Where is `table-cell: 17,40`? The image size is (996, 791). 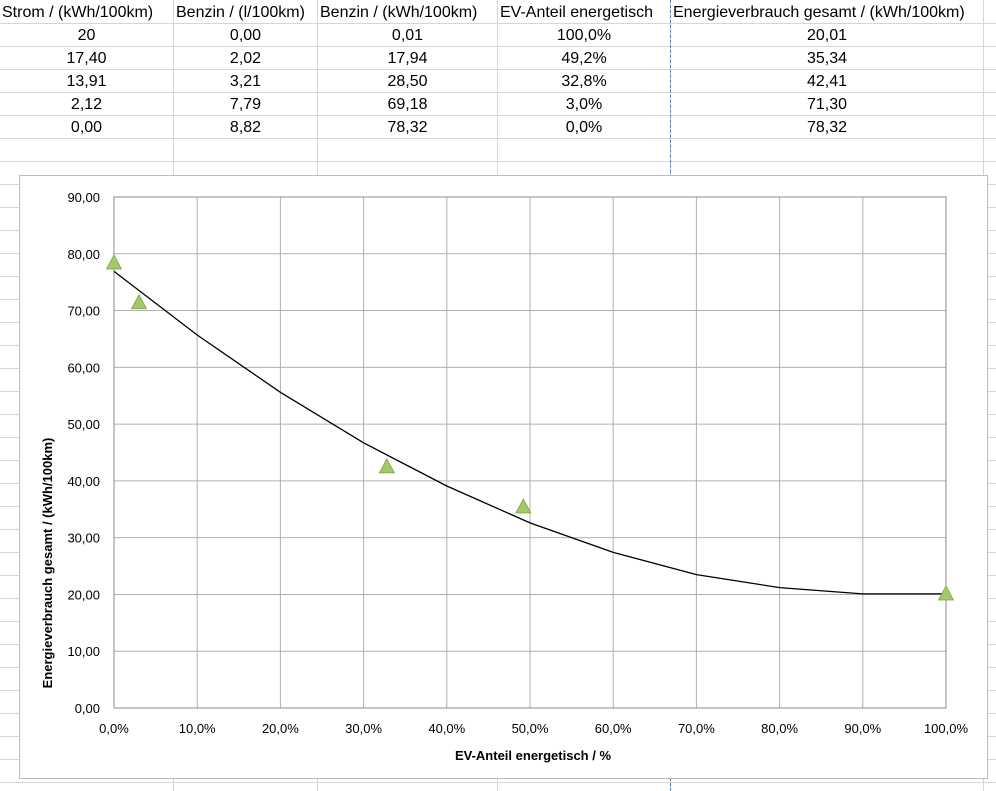
table-cell: 17,40 is located at coordinates (86, 58).